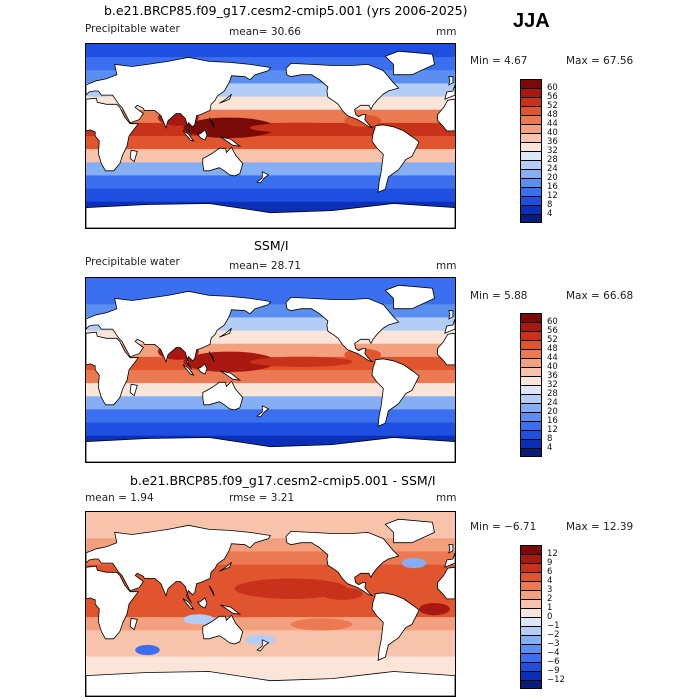 This screenshot has width=700, height=700. I want to click on colorbar-tick-label: 12, so click(552, 196).